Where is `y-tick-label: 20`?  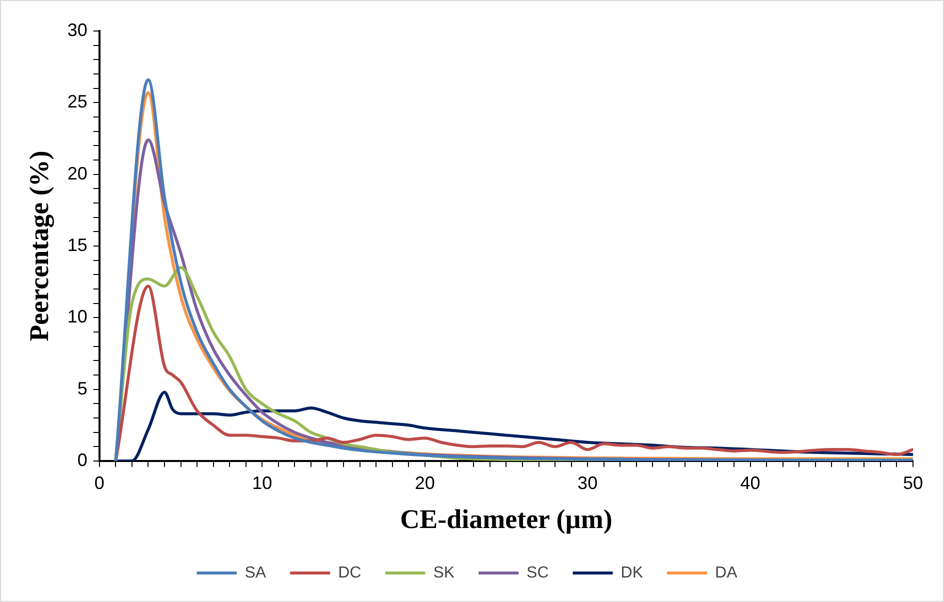
y-tick-label: 20 is located at coordinates (77, 173).